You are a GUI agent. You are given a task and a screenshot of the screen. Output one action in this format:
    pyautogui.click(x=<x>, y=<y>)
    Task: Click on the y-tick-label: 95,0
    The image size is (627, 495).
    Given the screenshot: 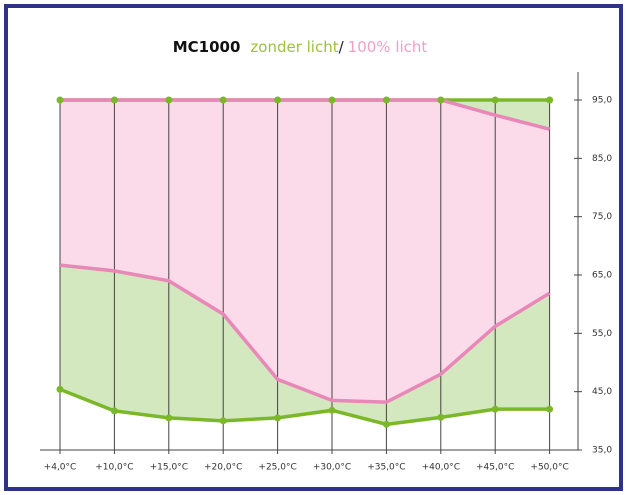 What is the action you would take?
    pyautogui.click(x=602, y=101)
    